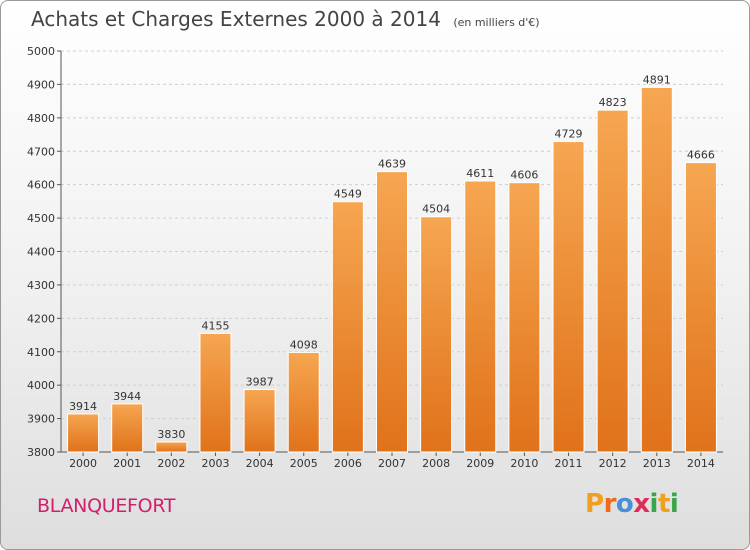 The width and height of the screenshot is (750, 550). What do you see at coordinates (171, 434) in the screenshot?
I see `bar-value-label: 3830` at bounding box center [171, 434].